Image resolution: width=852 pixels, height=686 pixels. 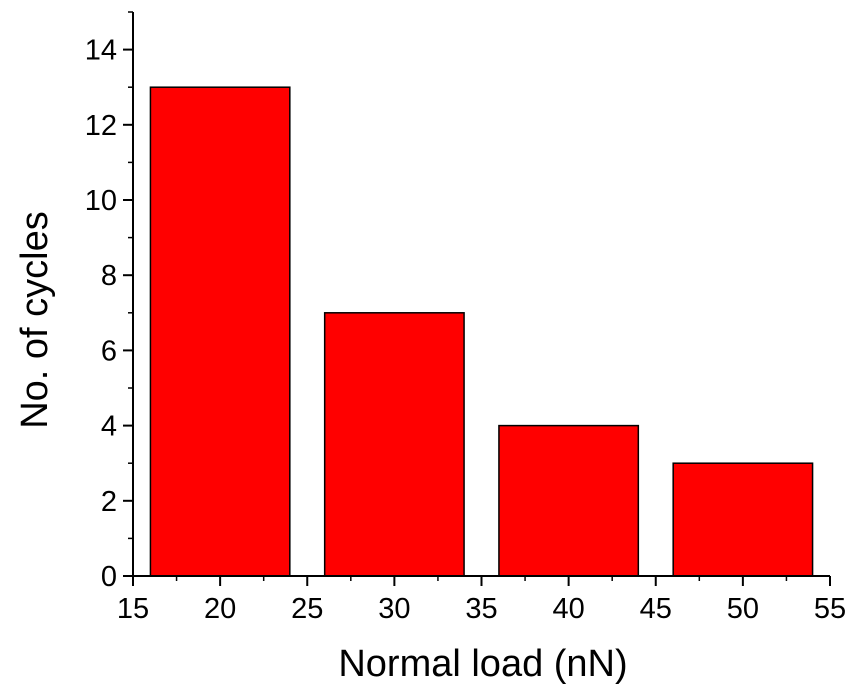 What do you see at coordinates (109, 427) in the screenshot?
I see `y-tick-label-4: 4` at bounding box center [109, 427].